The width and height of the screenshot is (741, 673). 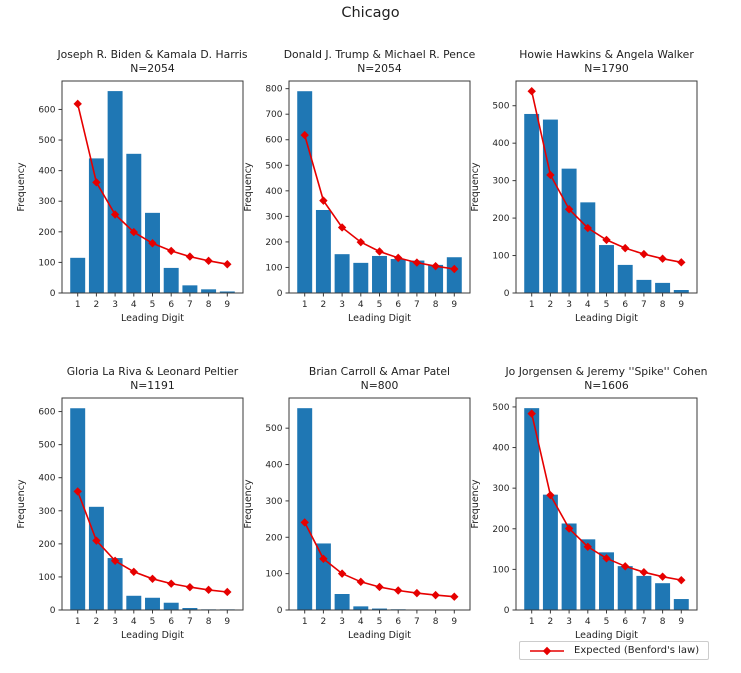 What do you see at coordinates (97, 305) in the screenshot?
I see `x-tick-label: 2` at bounding box center [97, 305].